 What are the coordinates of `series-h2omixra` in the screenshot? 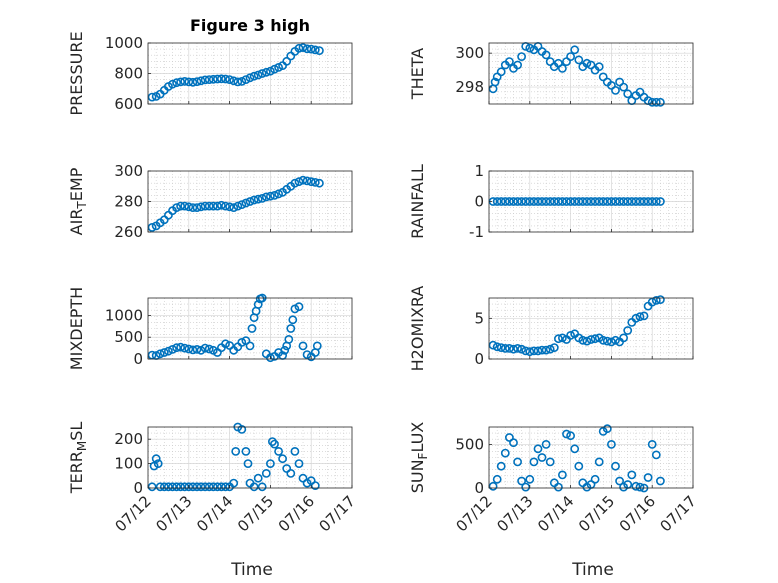 It's located at (576, 326).